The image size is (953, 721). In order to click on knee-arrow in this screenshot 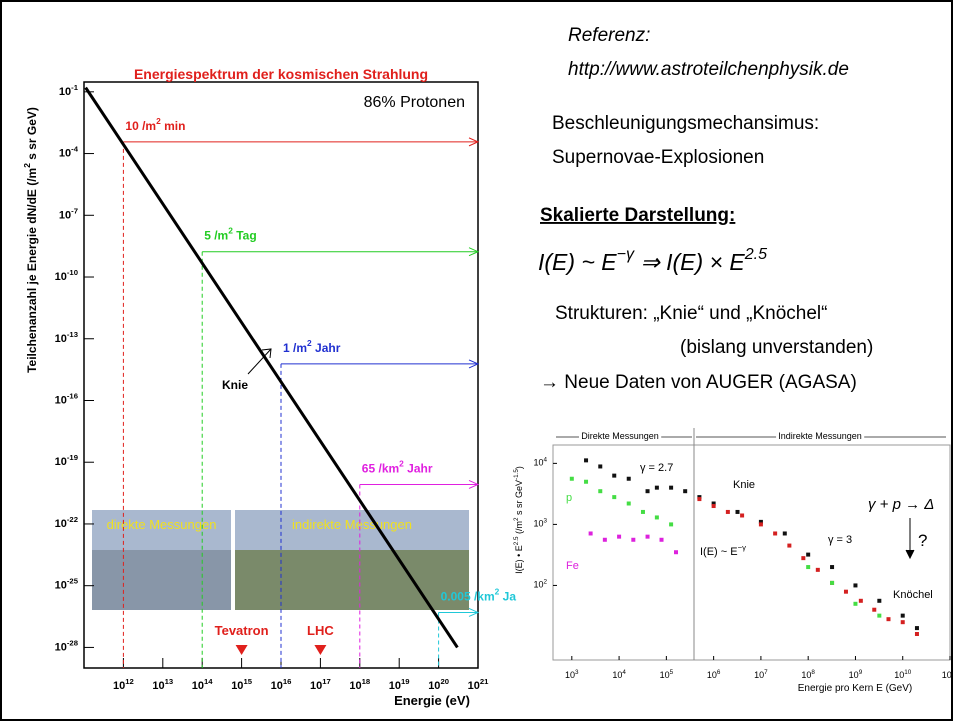, I will do `click(259, 361)`.